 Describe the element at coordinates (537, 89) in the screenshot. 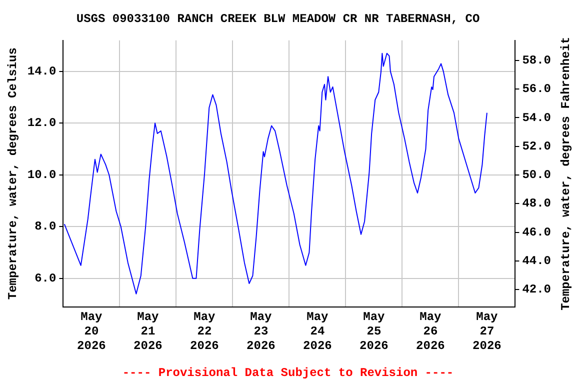

I see `y2-tick-label: 56.0` at that location.